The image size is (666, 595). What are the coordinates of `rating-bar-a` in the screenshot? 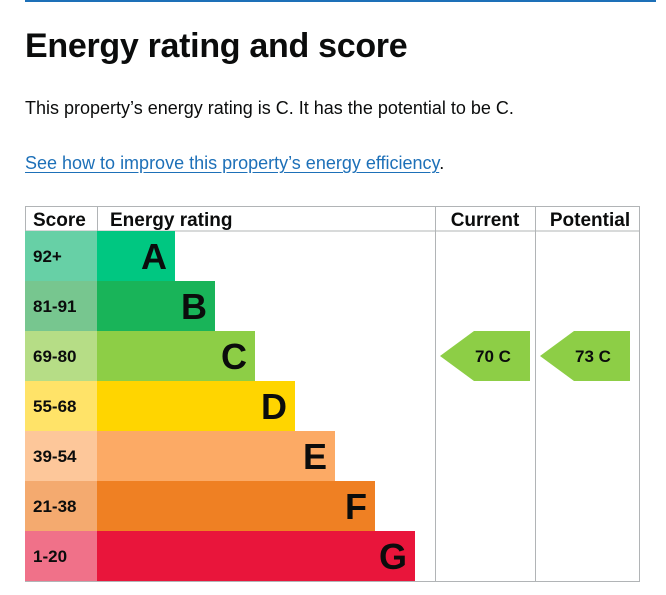 It's located at (136, 256).